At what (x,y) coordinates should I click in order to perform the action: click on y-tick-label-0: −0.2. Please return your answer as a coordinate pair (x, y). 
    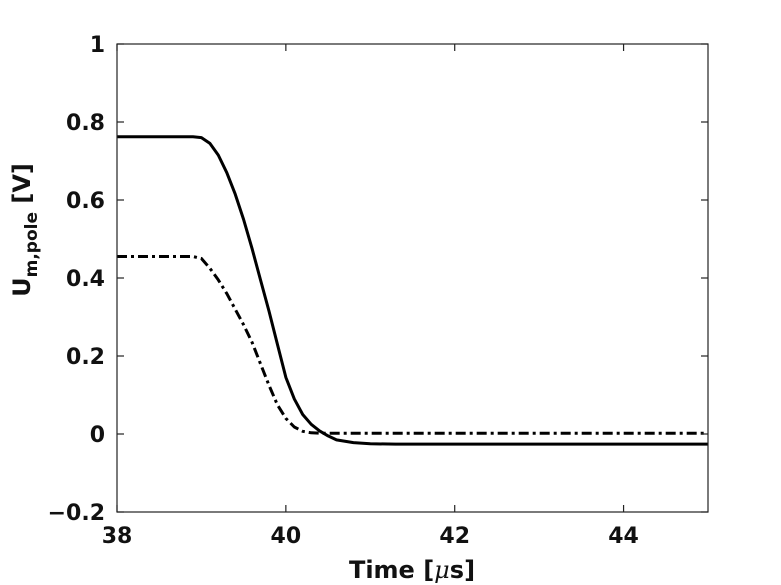
    Looking at the image, I should click on (76, 513).